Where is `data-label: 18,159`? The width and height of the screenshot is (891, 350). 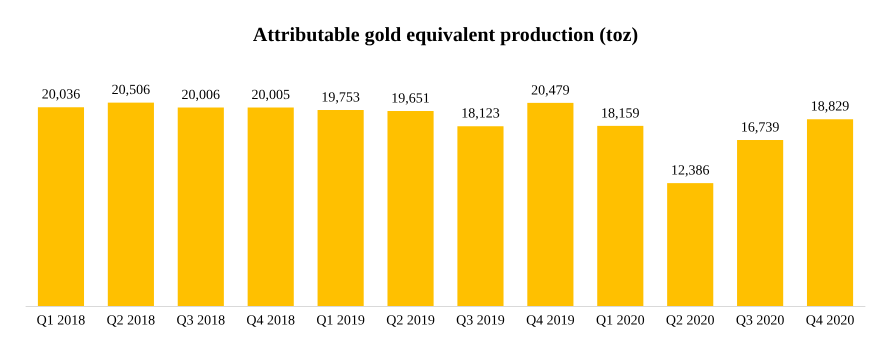
data-label: 18,159 is located at coordinates (620, 114).